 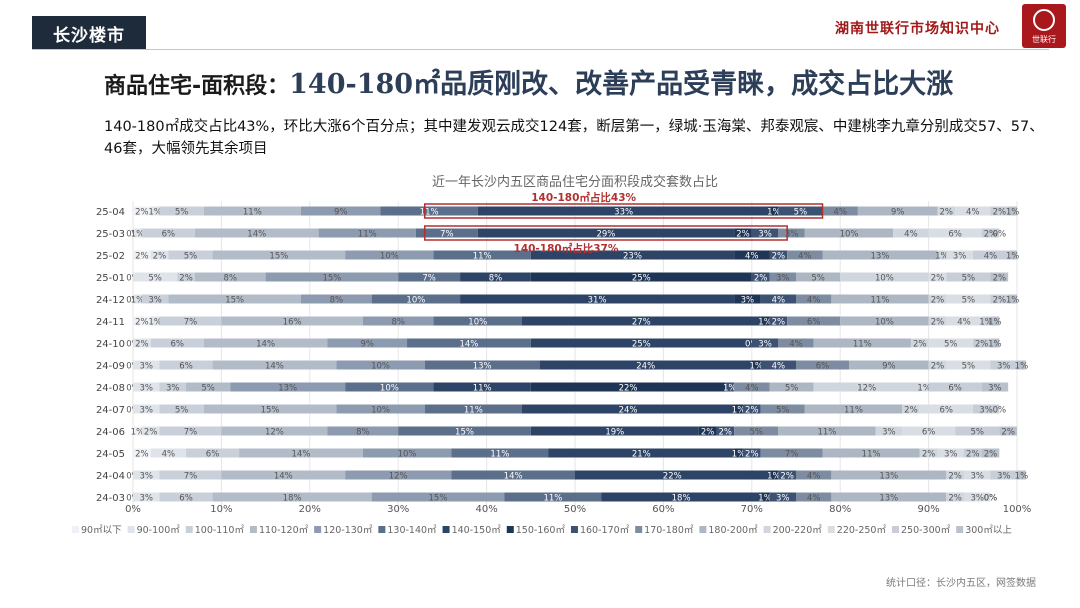 What do you see at coordinates (221, 509) in the screenshot?
I see `x-tick-label: 10%` at bounding box center [221, 509].